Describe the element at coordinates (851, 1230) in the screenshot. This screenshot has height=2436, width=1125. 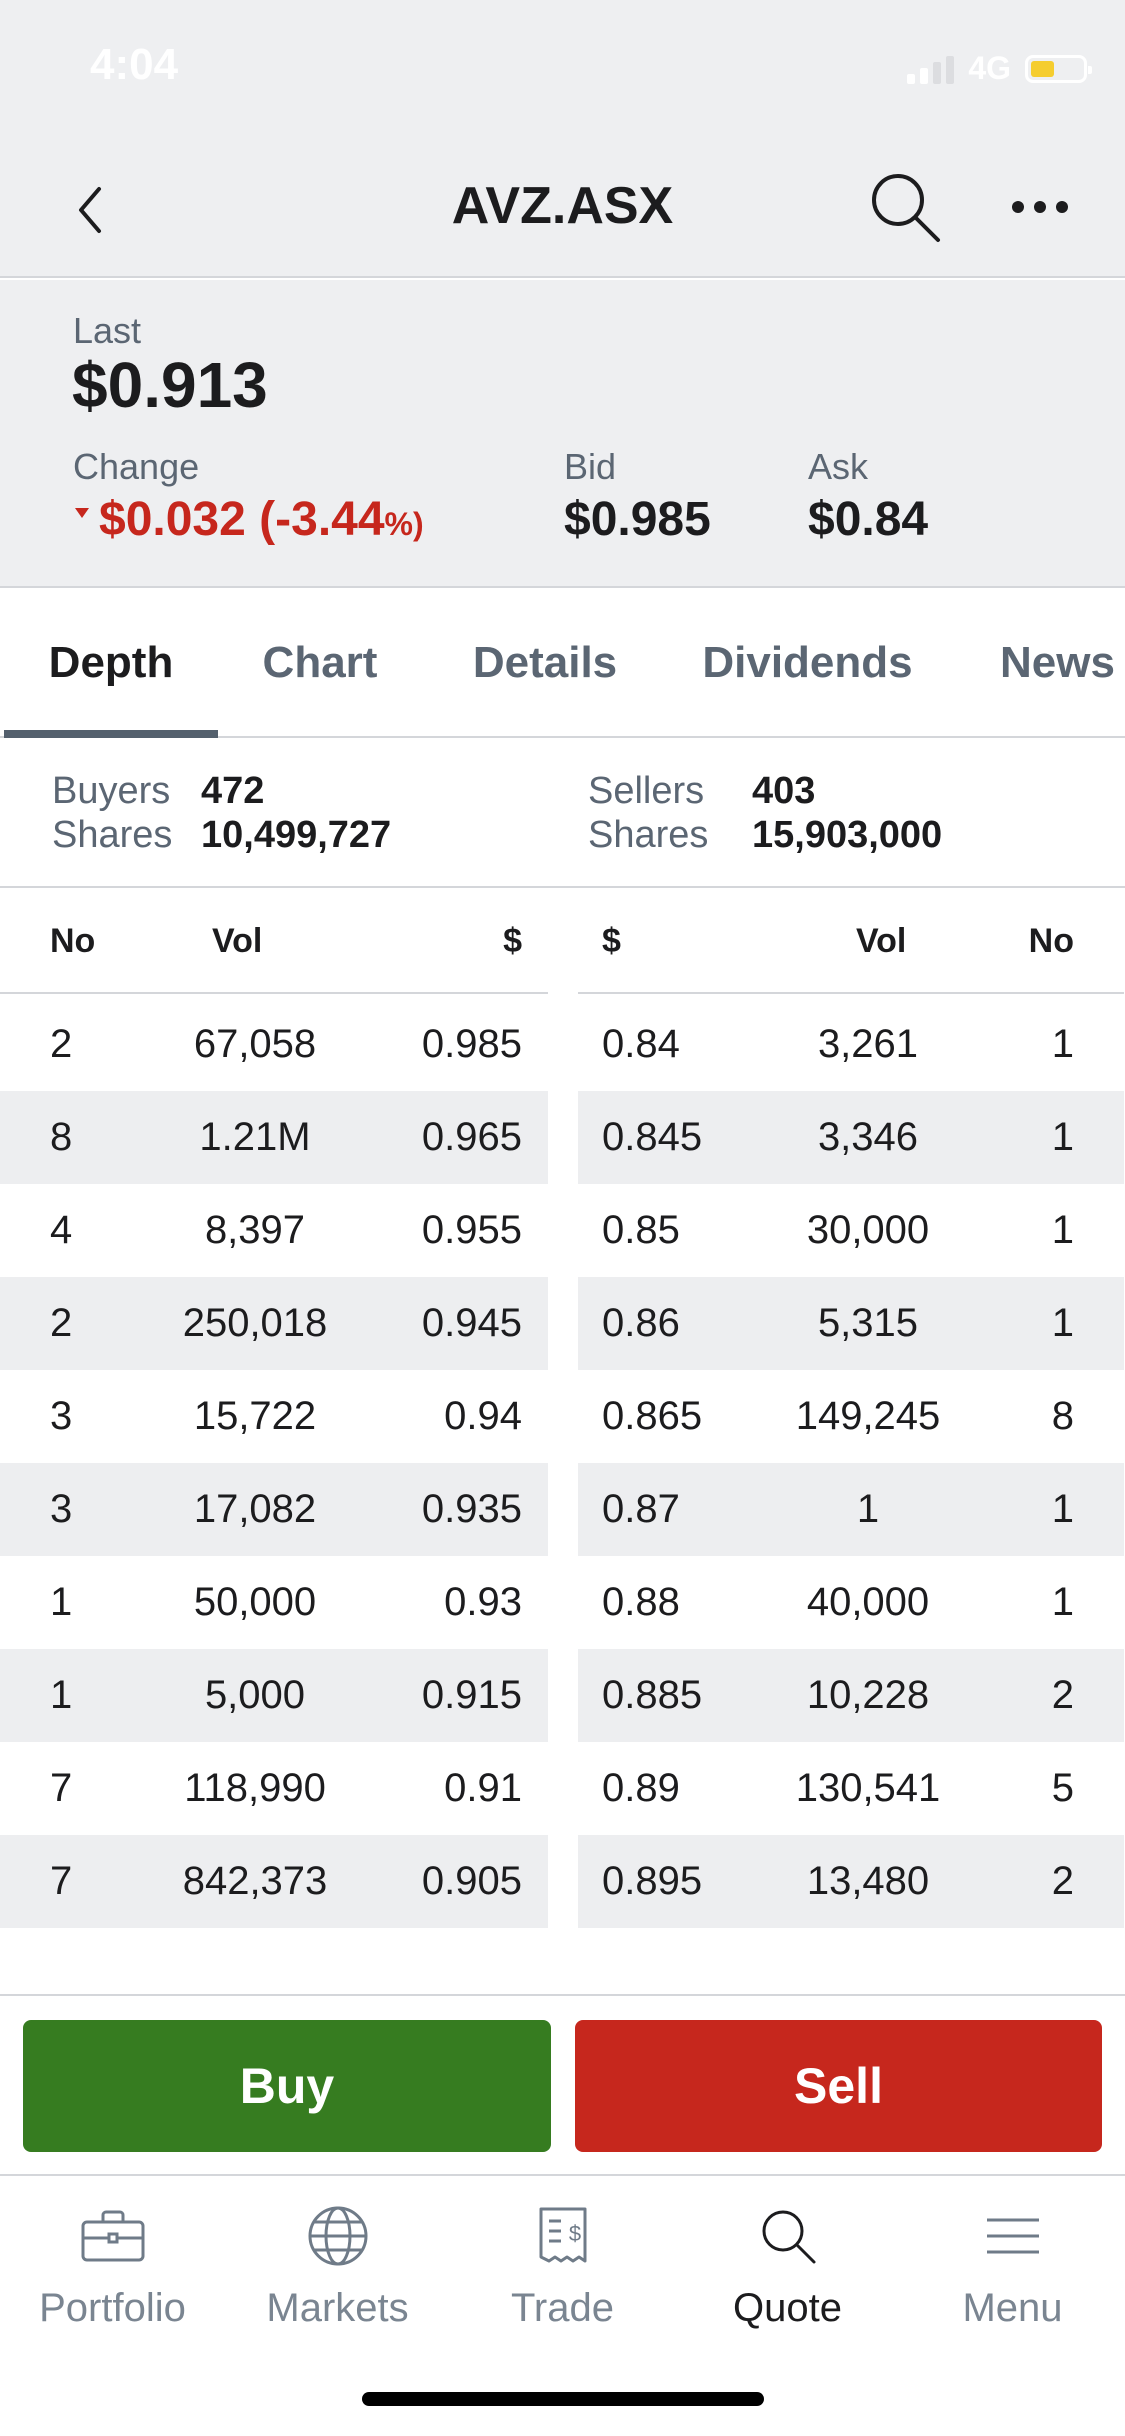
I see `table-row: 0.85 30,000 1` at that location.